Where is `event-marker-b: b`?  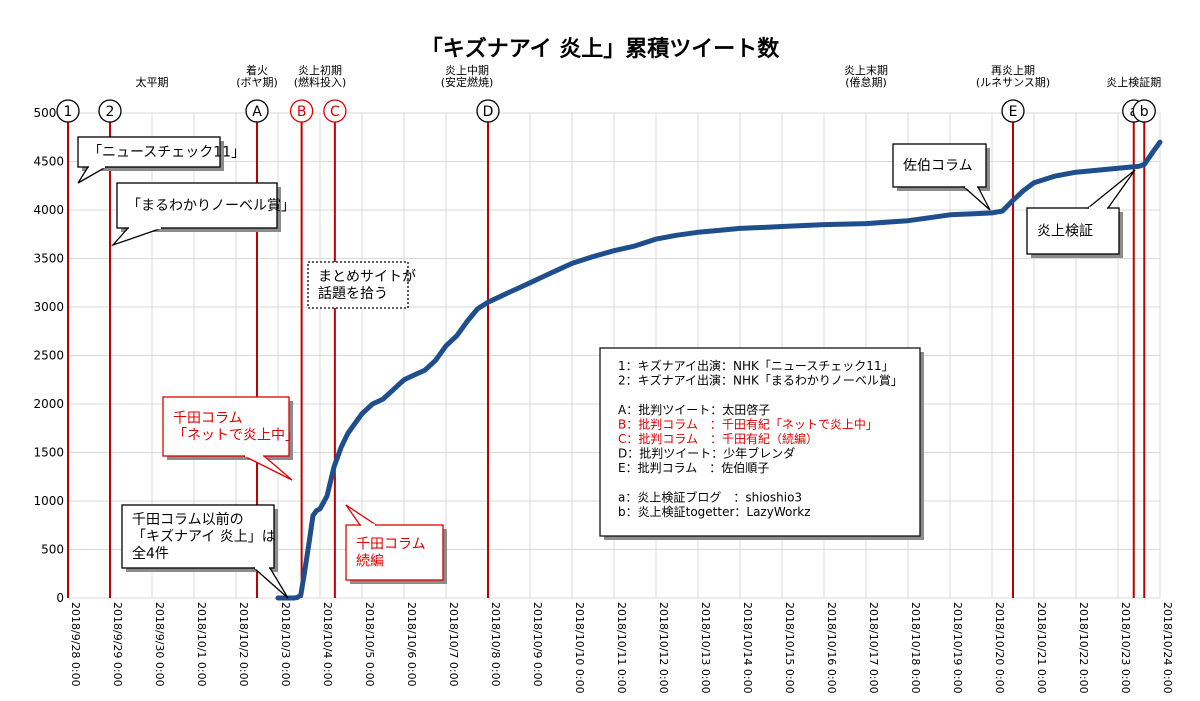 event-marker-b: b is located at coordinates (1144, 348).